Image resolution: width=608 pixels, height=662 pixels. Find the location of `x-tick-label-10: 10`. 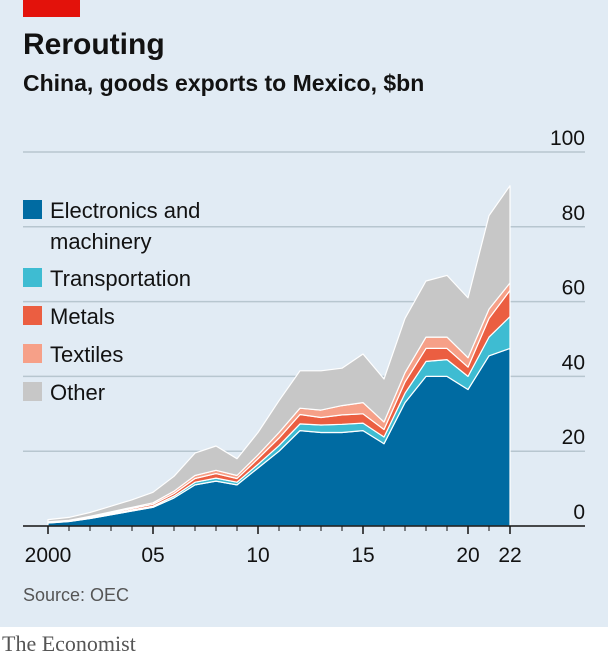

x-tick-label-10: 10 is located at coordinates (257, 555).